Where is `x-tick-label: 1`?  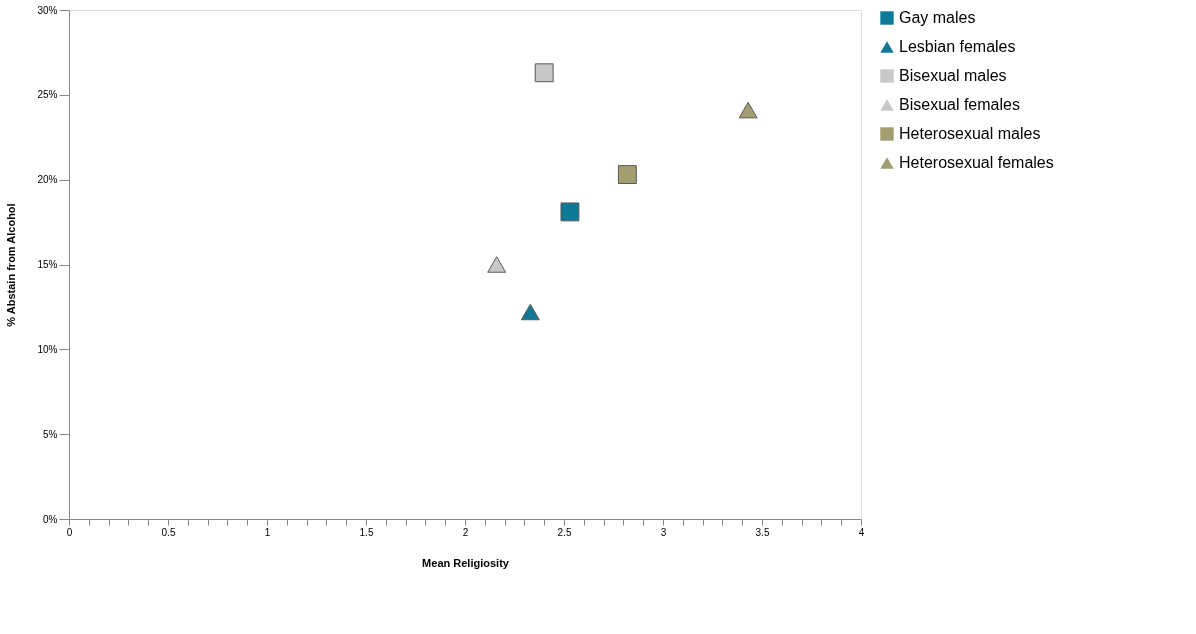
x-tick-label: 1 is located at coordinates (267, 532).